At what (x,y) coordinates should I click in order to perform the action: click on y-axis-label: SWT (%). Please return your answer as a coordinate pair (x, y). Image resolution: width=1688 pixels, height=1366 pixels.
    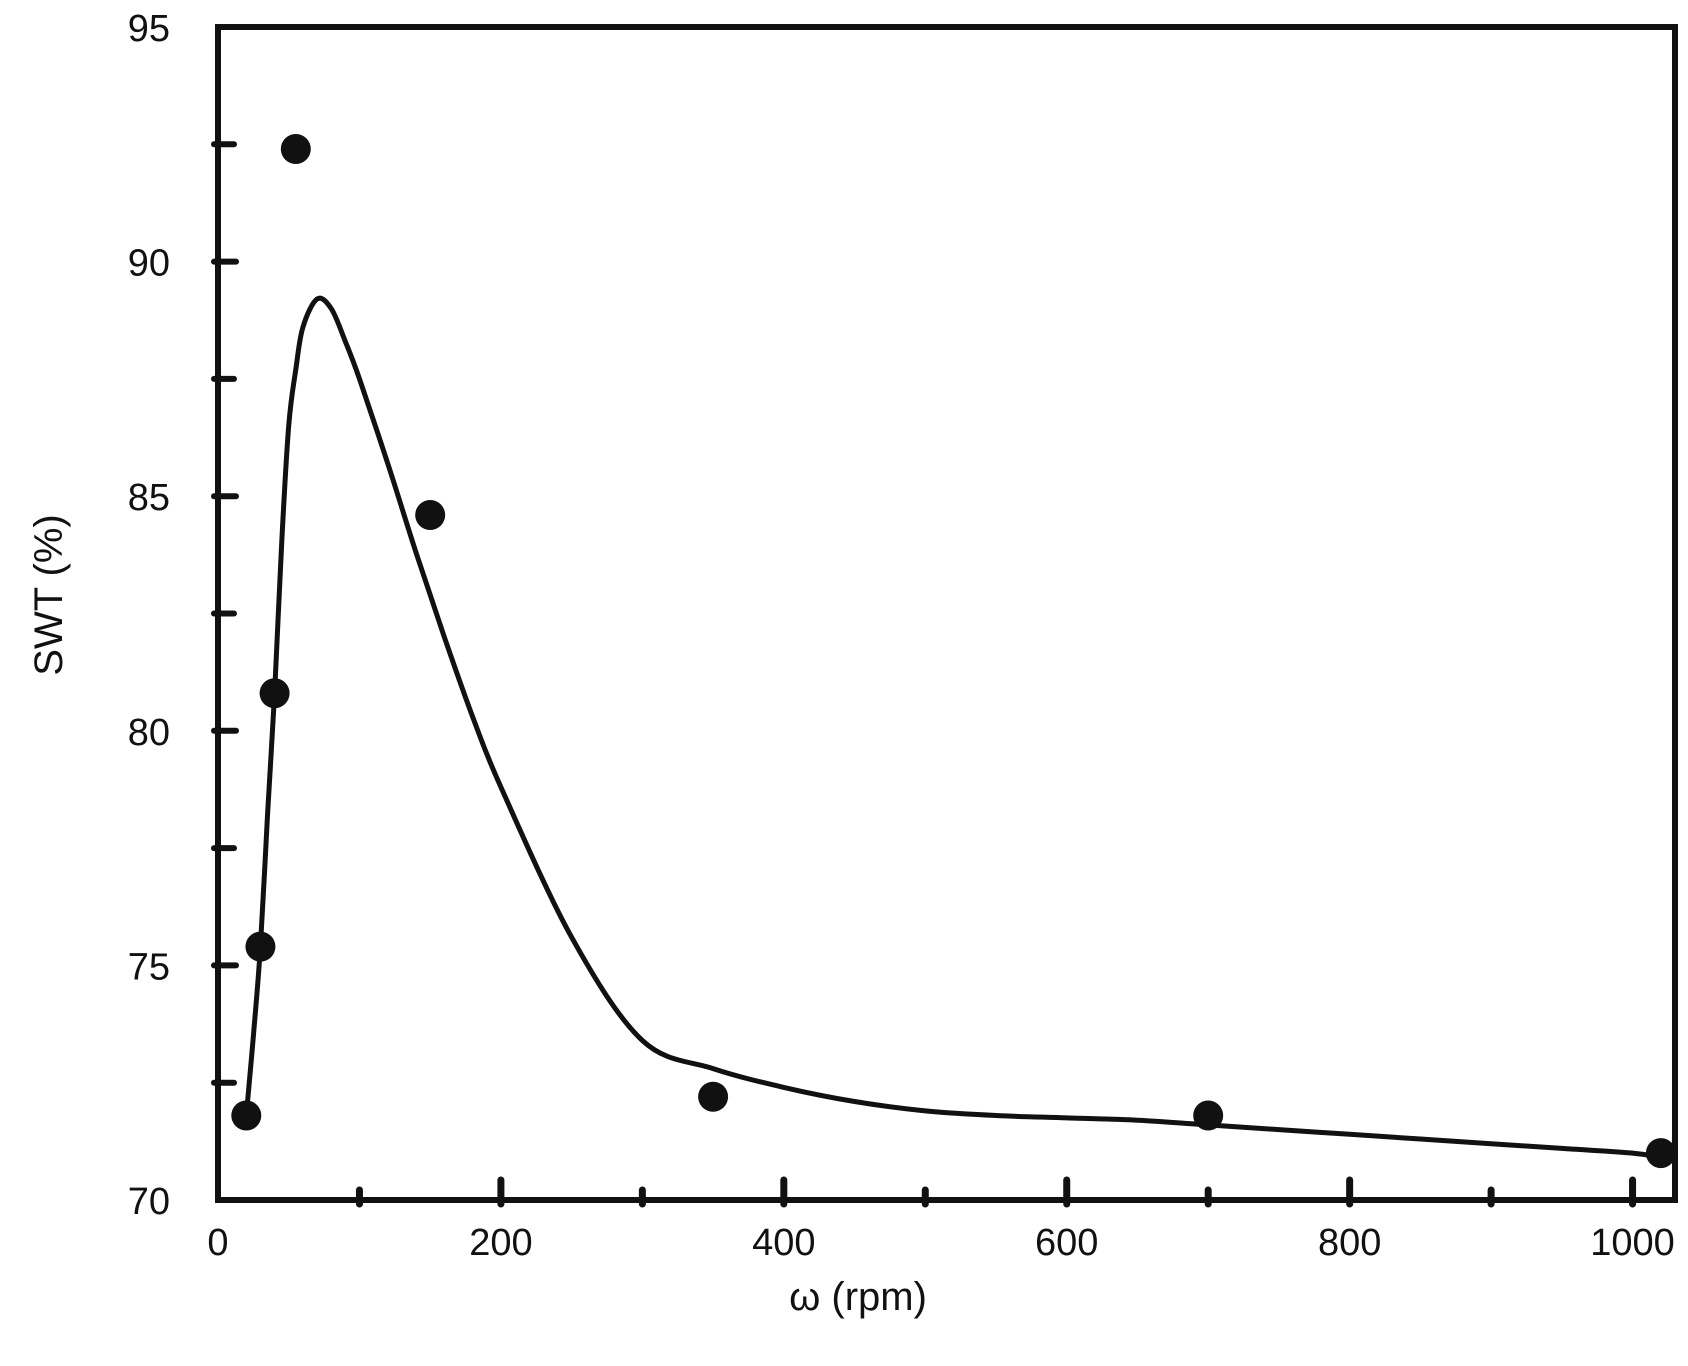
    Looking at the image, I should click on (49, 594).